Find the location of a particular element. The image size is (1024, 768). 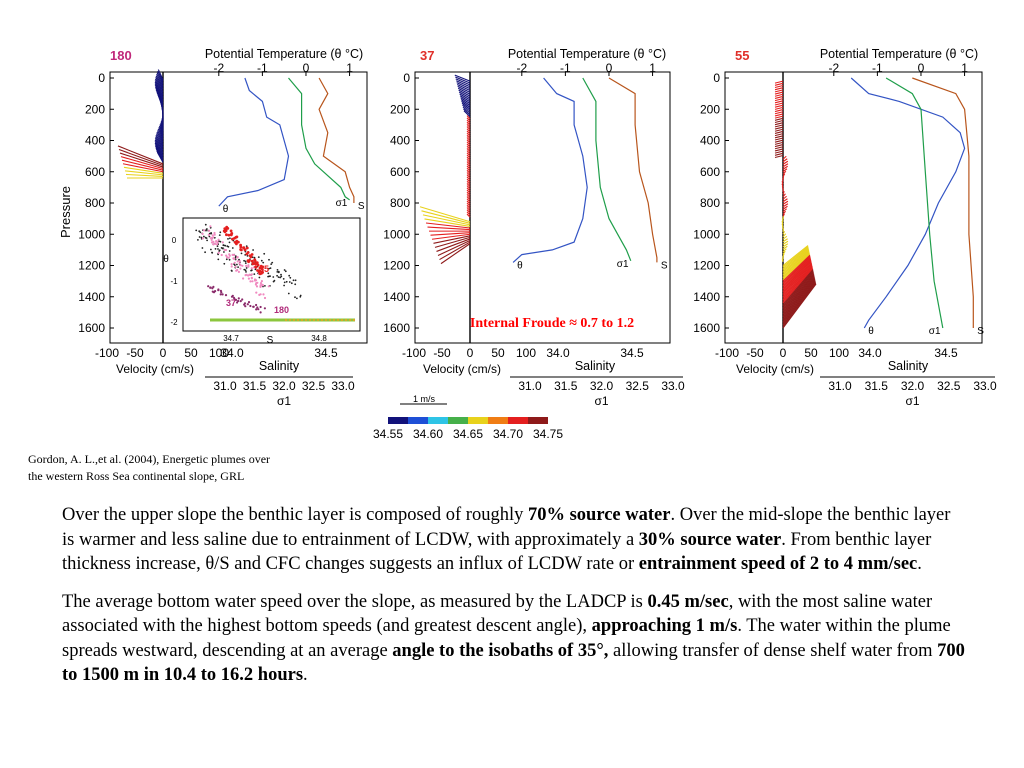

colorbar-tick-label: 34.65 is located at coordinates (468, 434).